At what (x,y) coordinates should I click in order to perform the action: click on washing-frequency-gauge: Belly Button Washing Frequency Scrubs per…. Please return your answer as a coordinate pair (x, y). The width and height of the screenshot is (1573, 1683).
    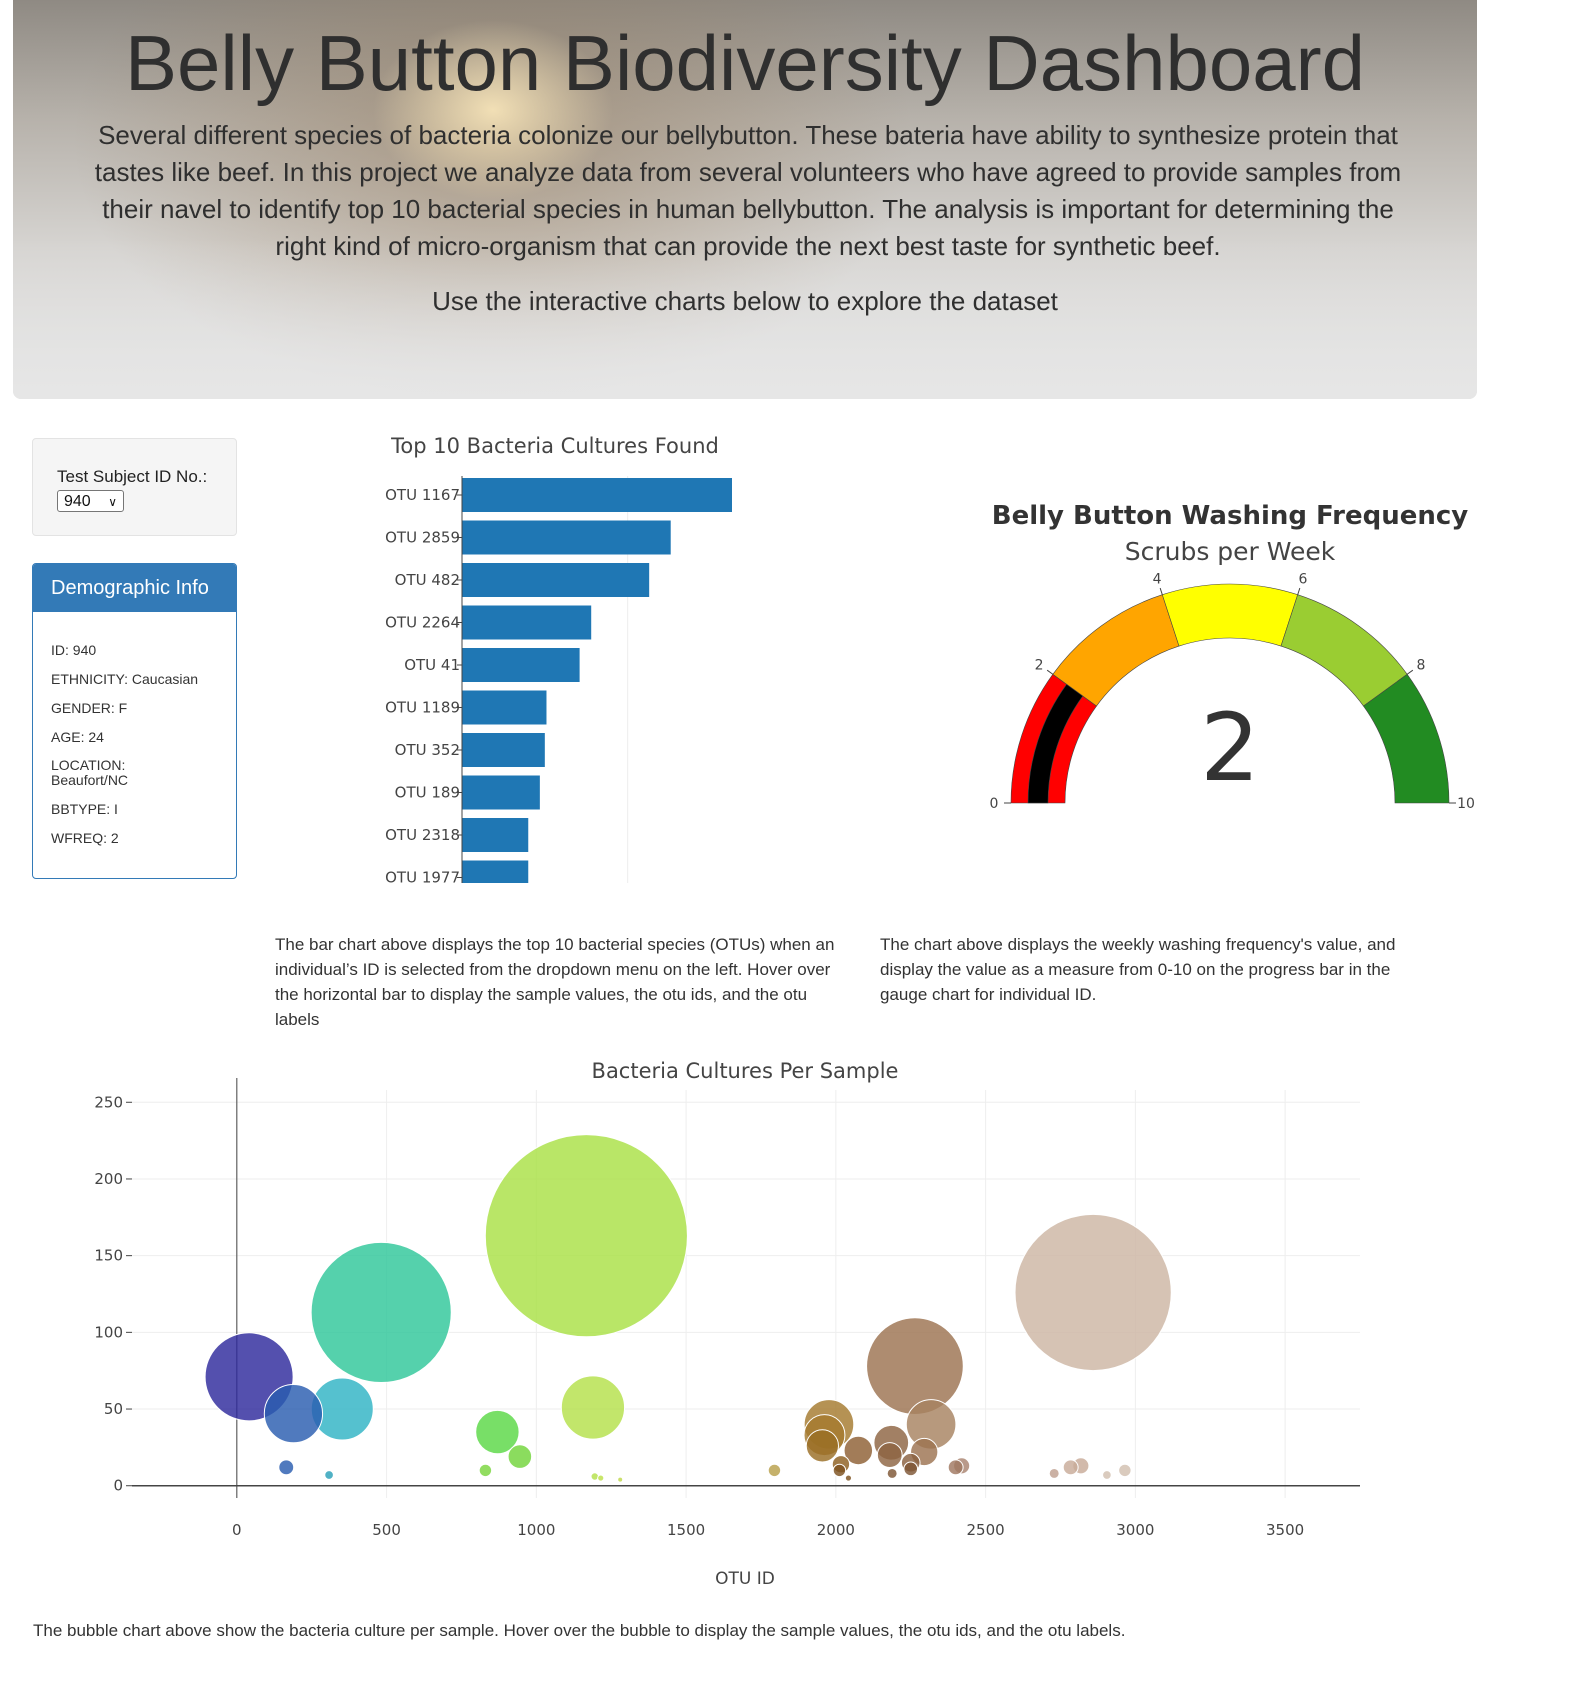
    Looking at the image, I should click on (1230, 655).